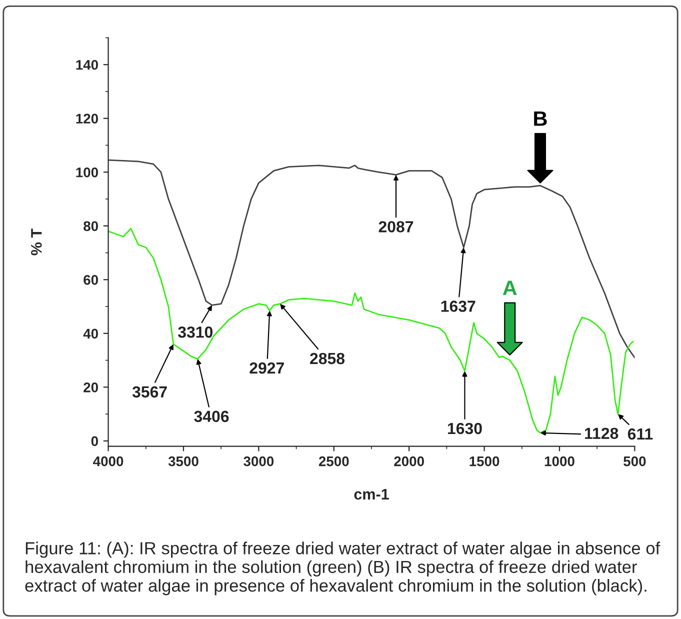  I want to click on annotation: 3310, so click(195, 332).